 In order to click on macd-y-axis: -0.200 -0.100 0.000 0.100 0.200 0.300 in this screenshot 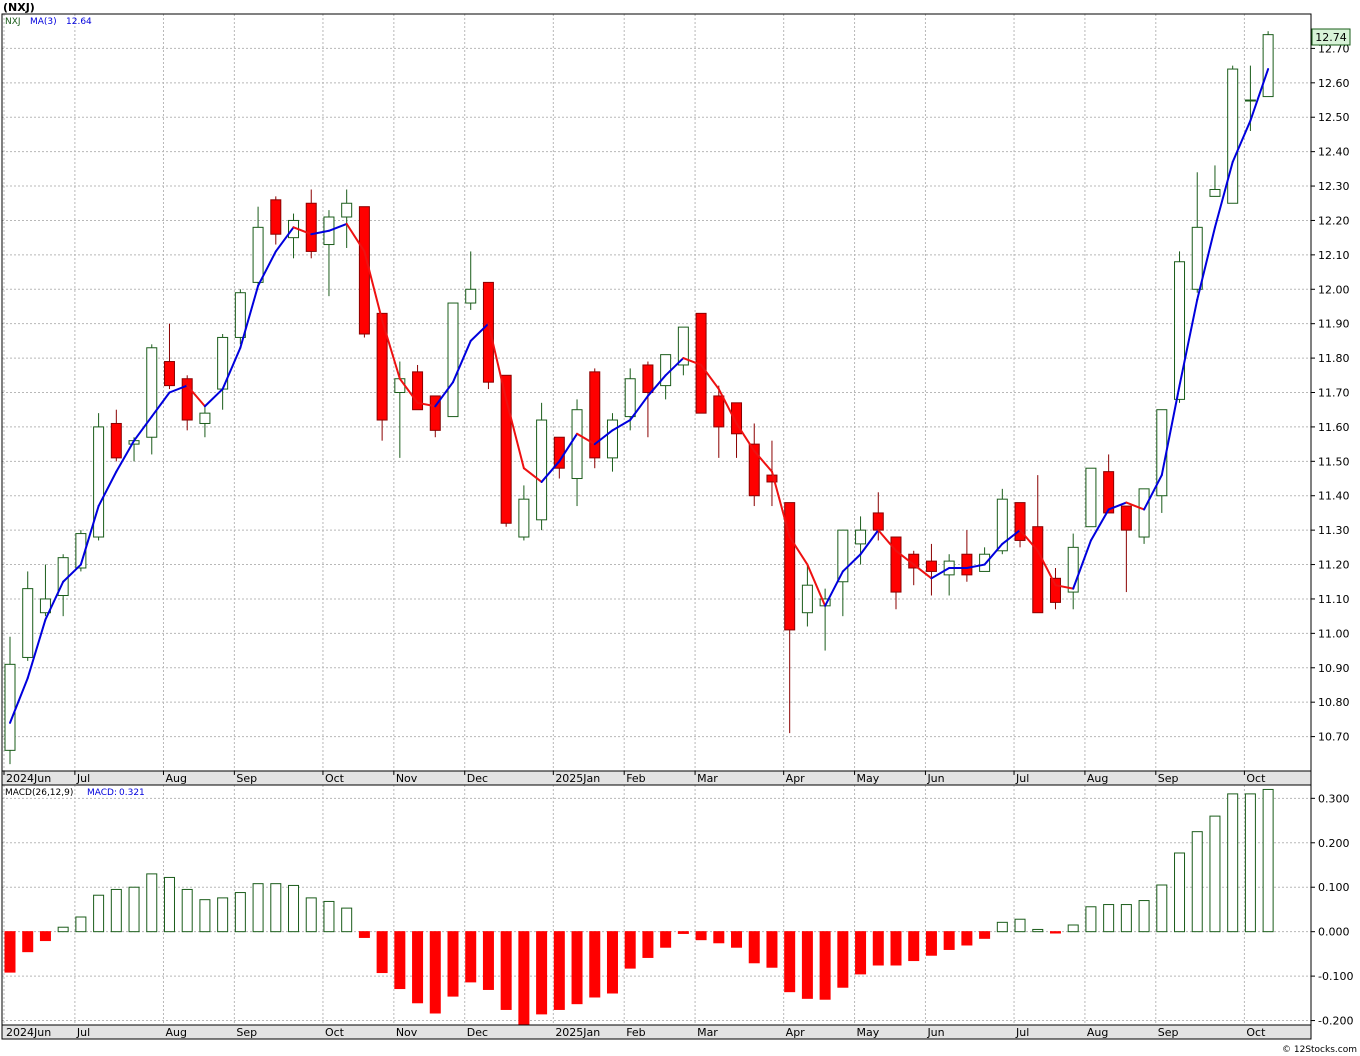, I will do `click(1332, 910)`.